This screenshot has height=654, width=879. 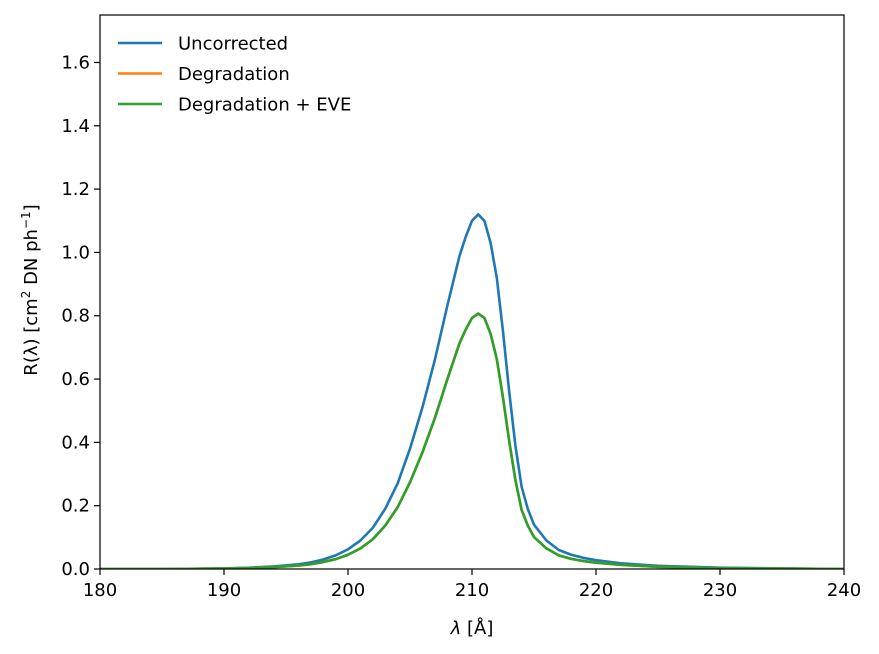 What do you see at coordinates (224, 590) in the screenshot?
I see `x-tick-label: 190` at bounding box center [224, 590].